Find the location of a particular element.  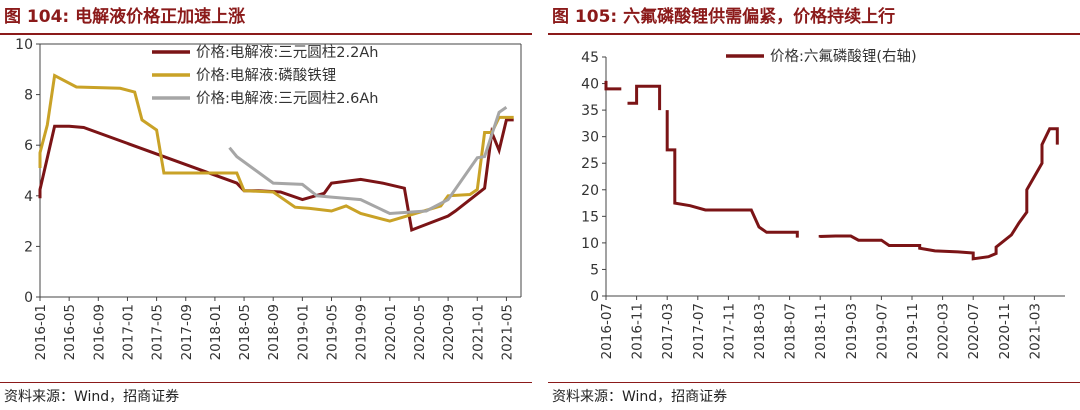

y-tick-label: 2 is located at coordinates (28, 247).